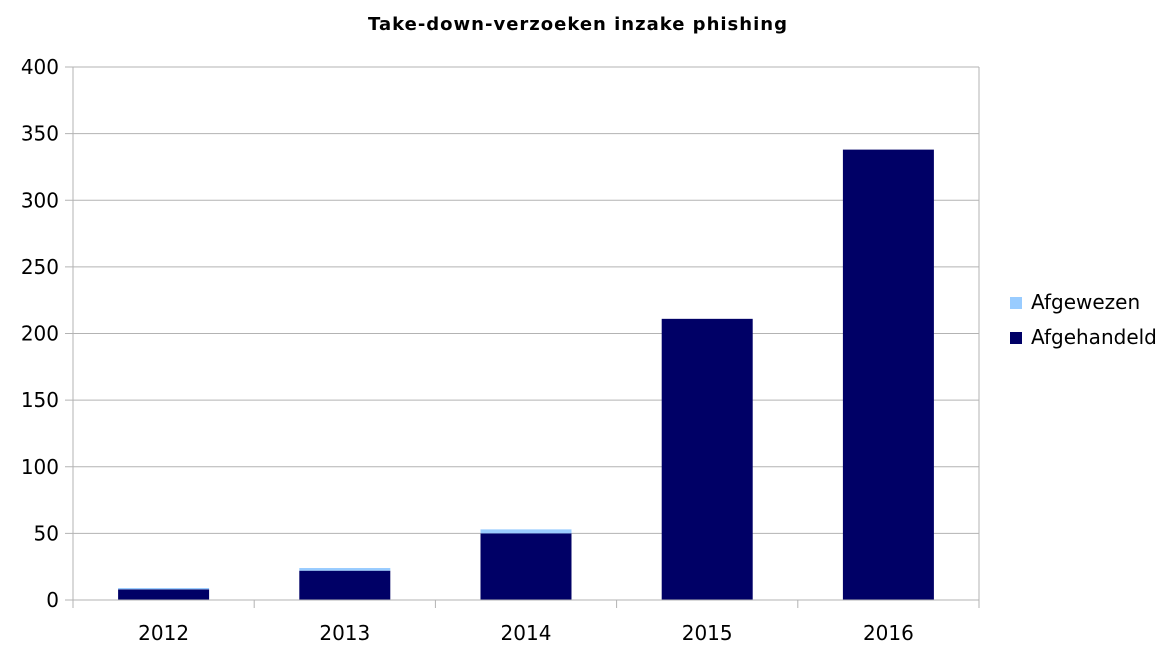 Image resolution: width=1174 pixels, height=647 pixels. I want to click on legend-swatch-afgehandeld, so click(1016, 338).